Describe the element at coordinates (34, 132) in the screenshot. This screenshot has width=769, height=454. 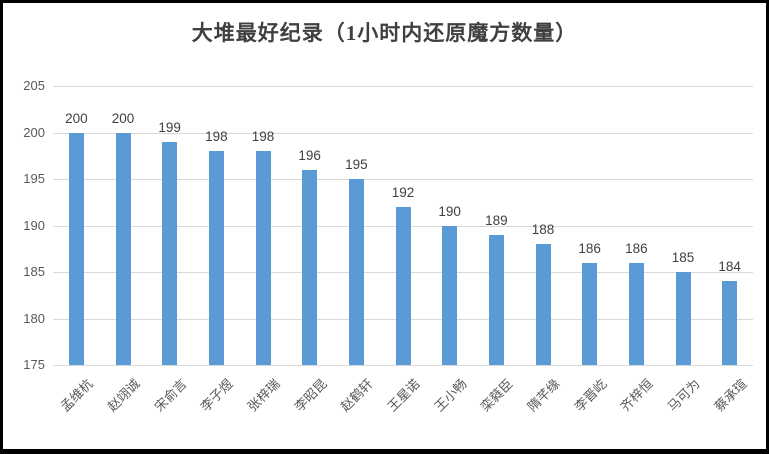
I see `y-tick-label: 200` at that location.